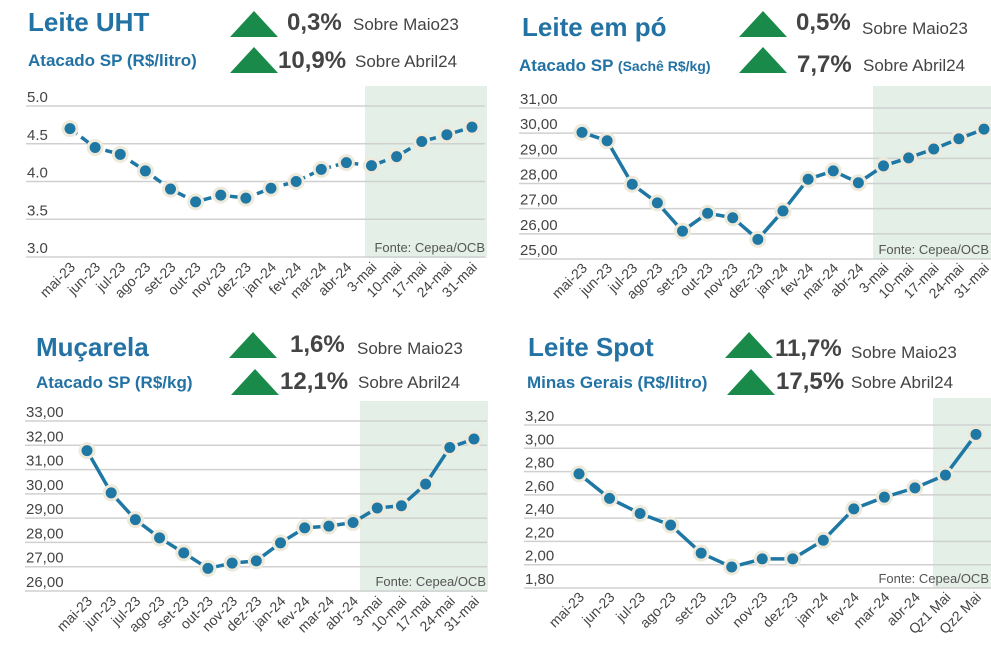 This screenshot has height=666, width=991. Describe the element at coordinates (598, 609) in the screenshot. I see `x-tick-label: jun-23` at that location.